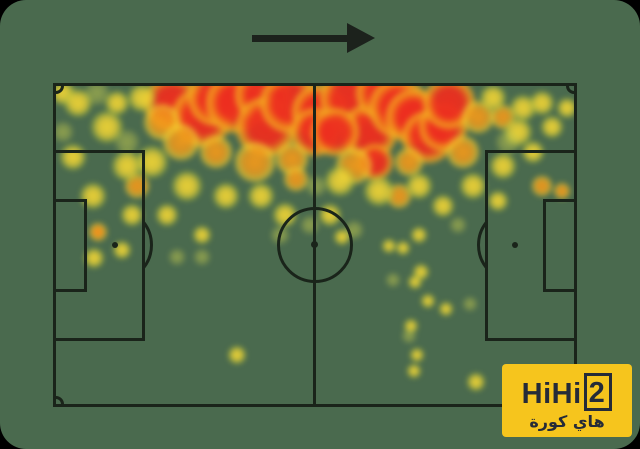 The width and height of the screenshot is (640, 449). I want to click on logo-latin-prefix: HiHi, so click(551, 393).